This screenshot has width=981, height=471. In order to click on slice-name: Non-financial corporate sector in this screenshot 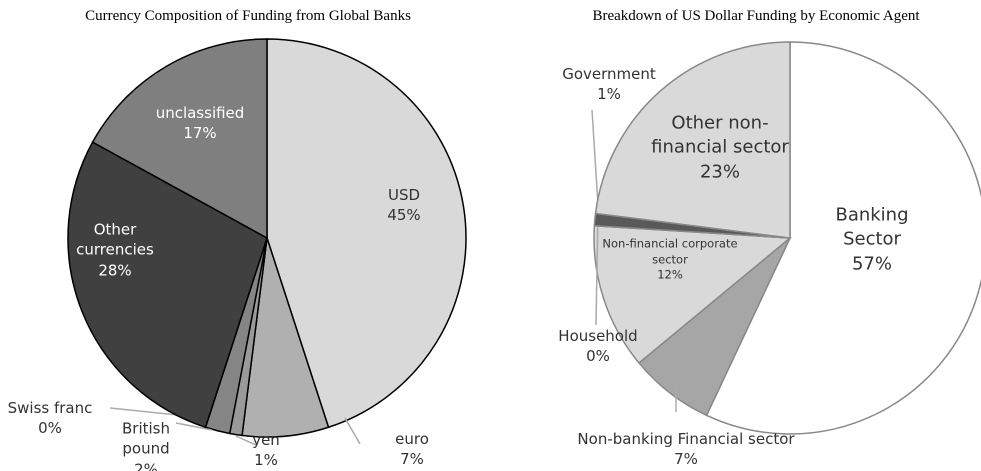, I will do `click(670, 251)`.